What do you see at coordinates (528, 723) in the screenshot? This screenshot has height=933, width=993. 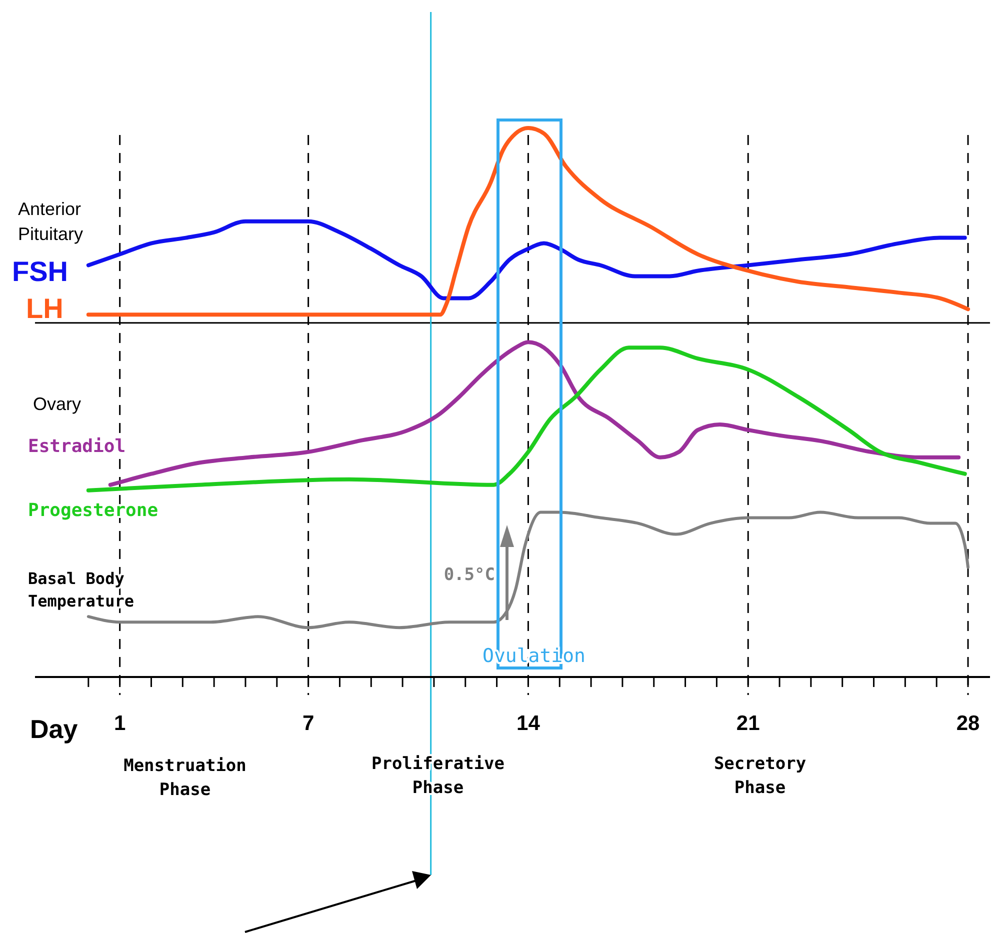 I see `x-tick-label: 14` at bounding box center [528, 723].